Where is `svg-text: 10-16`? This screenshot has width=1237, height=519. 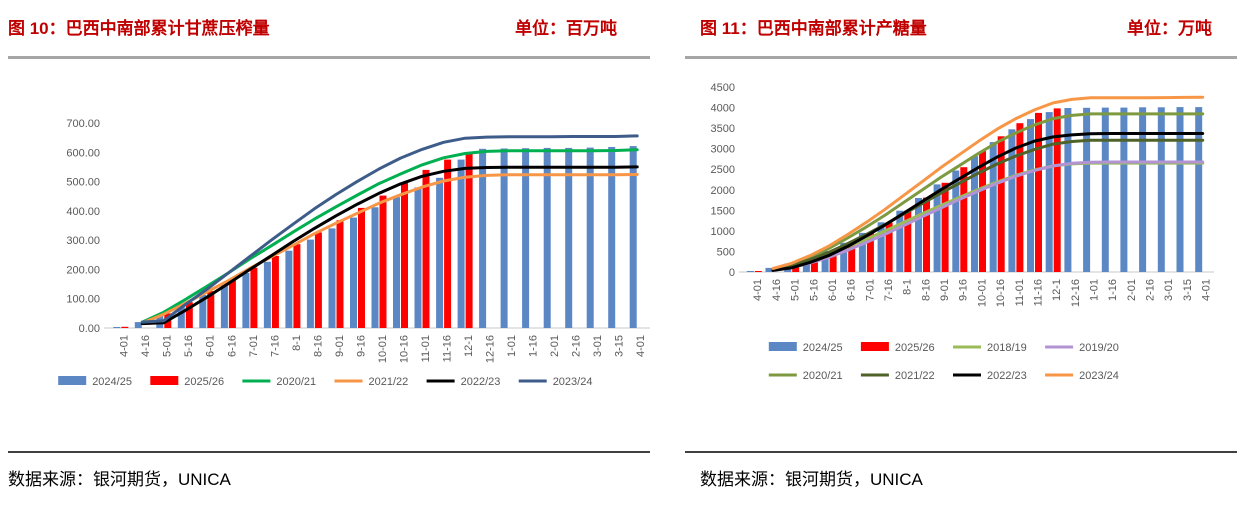 svg-text: 10-16 is located at coordinates (404, 349).